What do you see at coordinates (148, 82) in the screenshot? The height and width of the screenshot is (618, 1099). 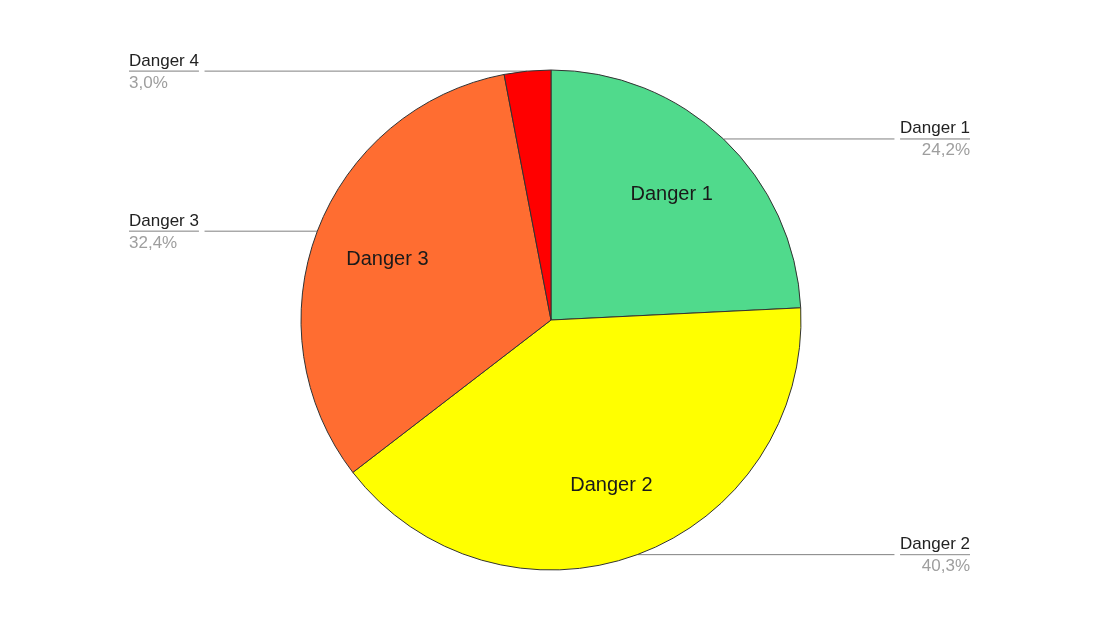 I see `data-label: 3,0%` at bounding box center [148, 82].